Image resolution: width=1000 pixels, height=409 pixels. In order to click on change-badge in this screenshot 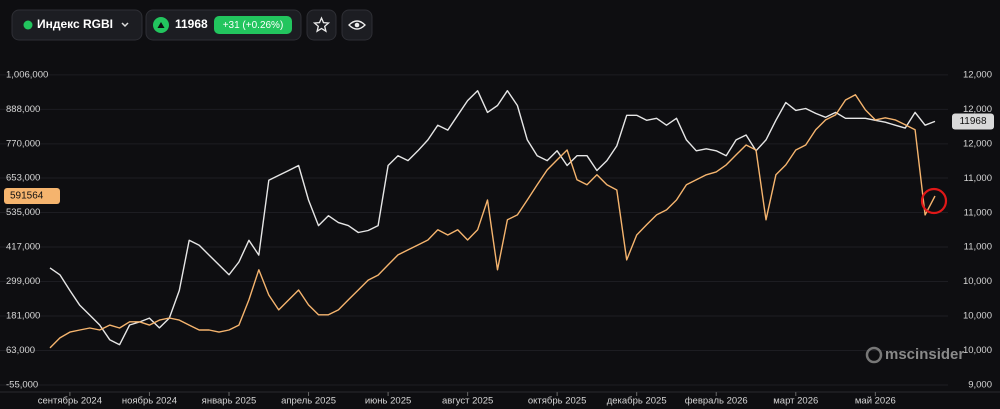, I will do `click(253, 25)`.